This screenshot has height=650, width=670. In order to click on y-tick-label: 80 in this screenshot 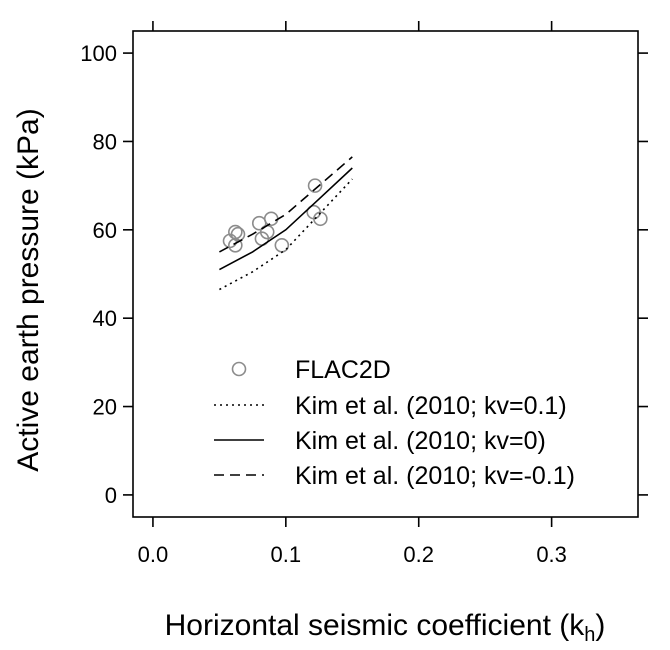, I will do `click(105, 141)`.